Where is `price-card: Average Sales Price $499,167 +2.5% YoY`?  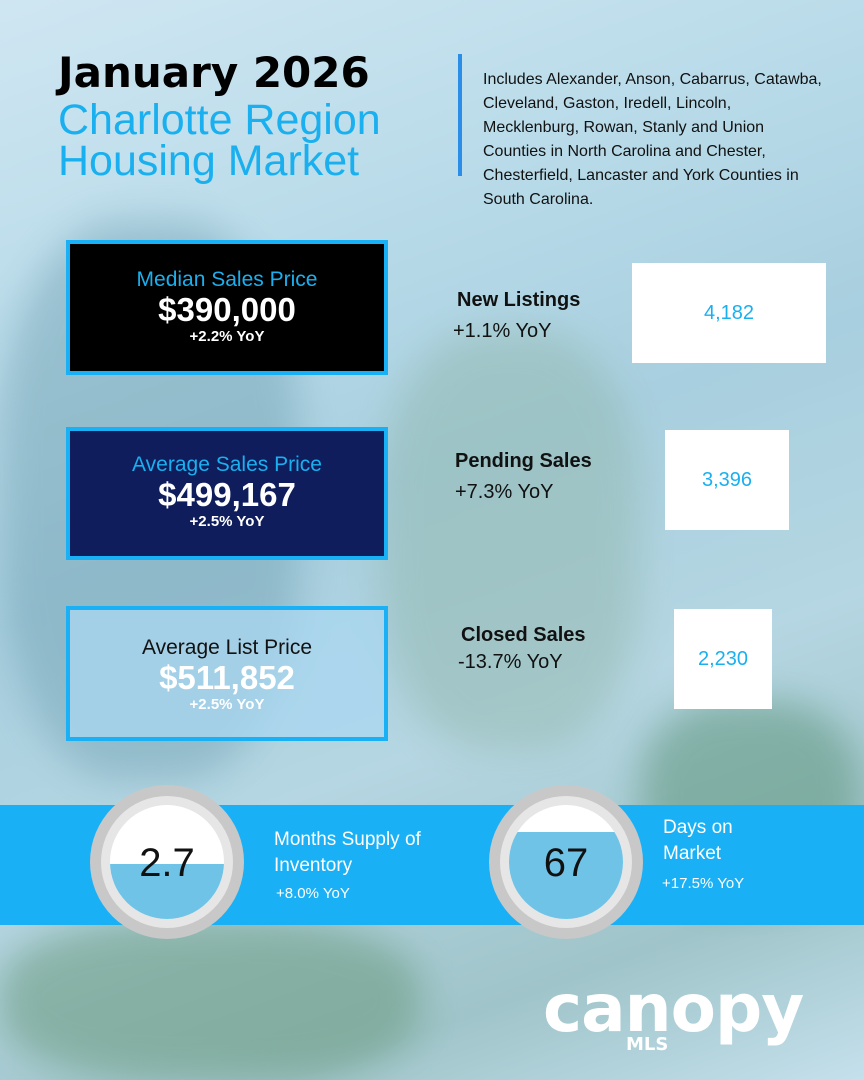 price-card: Average Sales Price $499,167 +2.5% YoY is located at coordinates (227, 493).